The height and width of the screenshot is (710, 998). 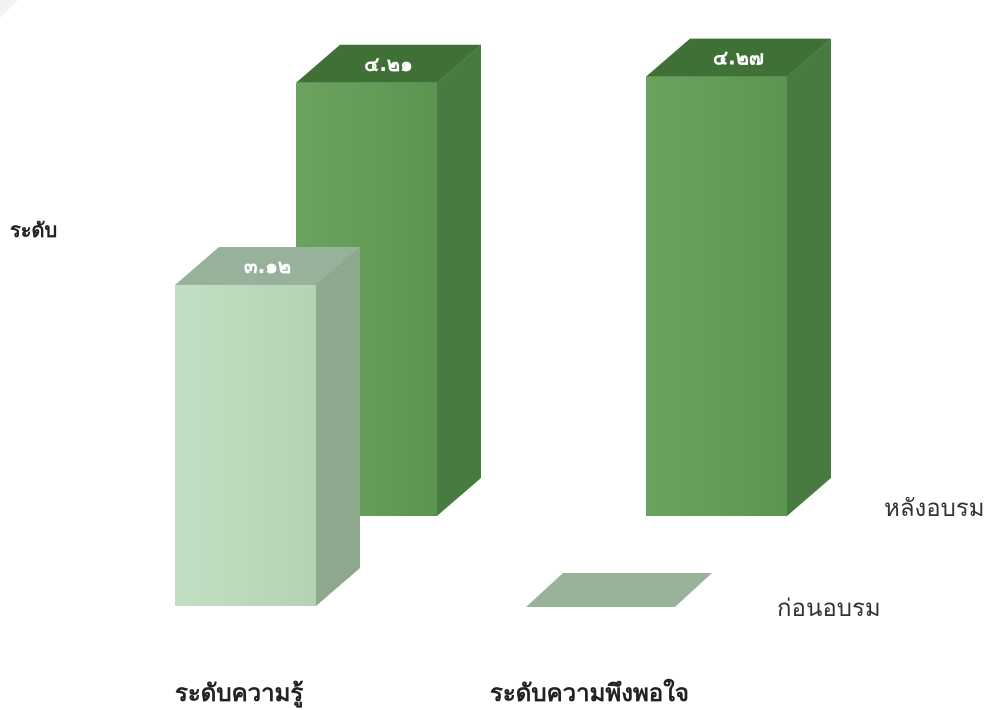 I want to click on bar-value-label: ๓.๑๒, so click(x=267, y=266).